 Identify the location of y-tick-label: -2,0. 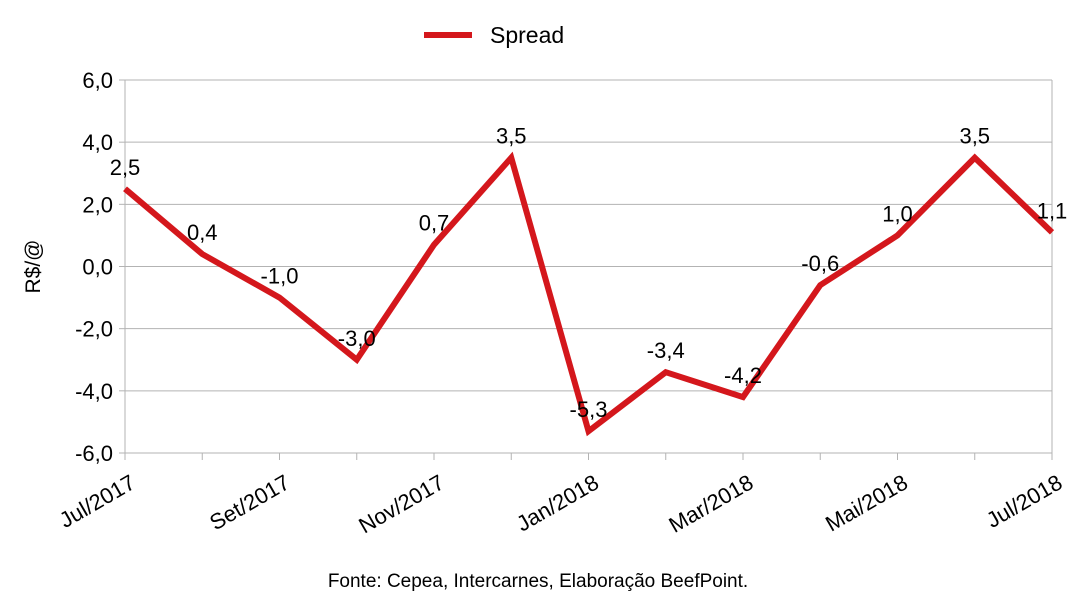
(94, 329).